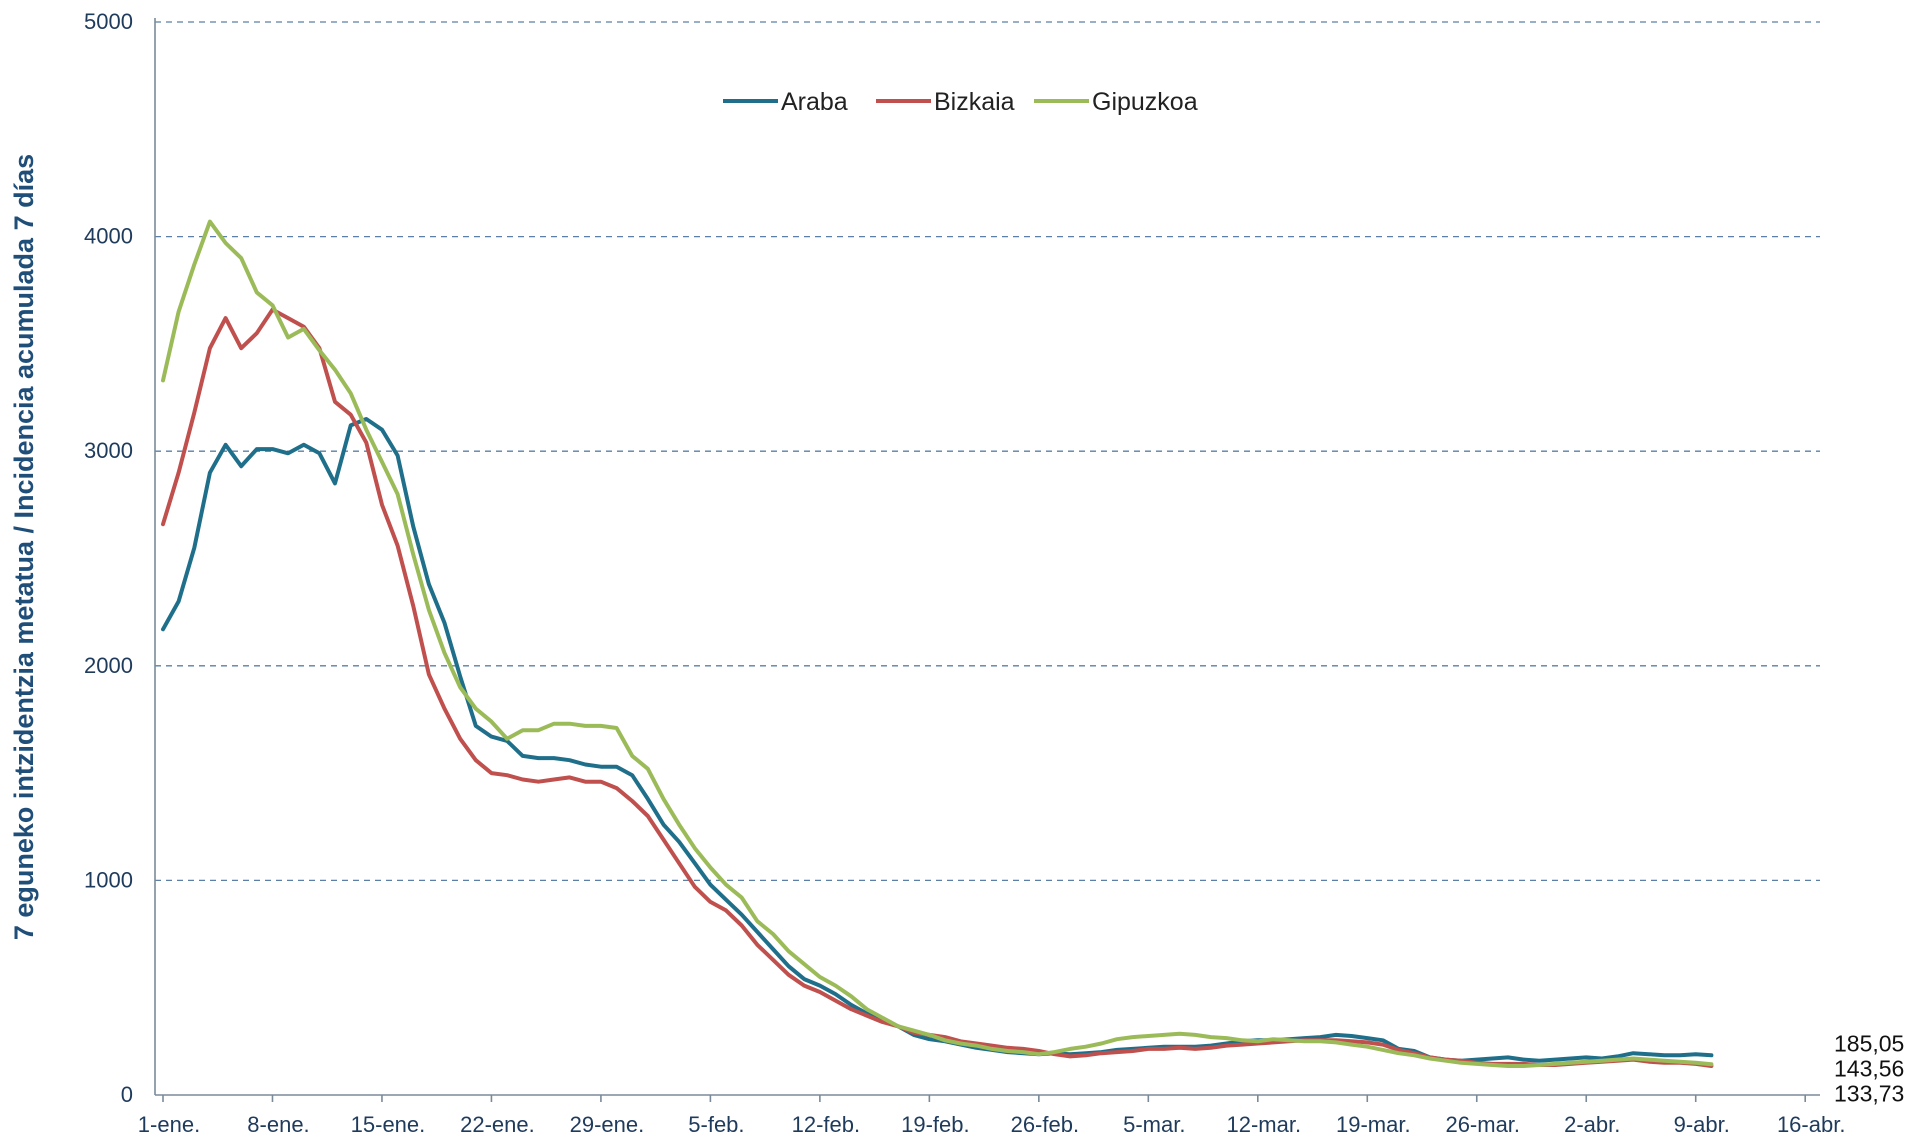 The width and height of the screenshot is (1914, 1143). What do you see at coordinates (127, 1094) in the screenshot?
I see `y-tick-label: 0` at bounding box center [127, 1094].